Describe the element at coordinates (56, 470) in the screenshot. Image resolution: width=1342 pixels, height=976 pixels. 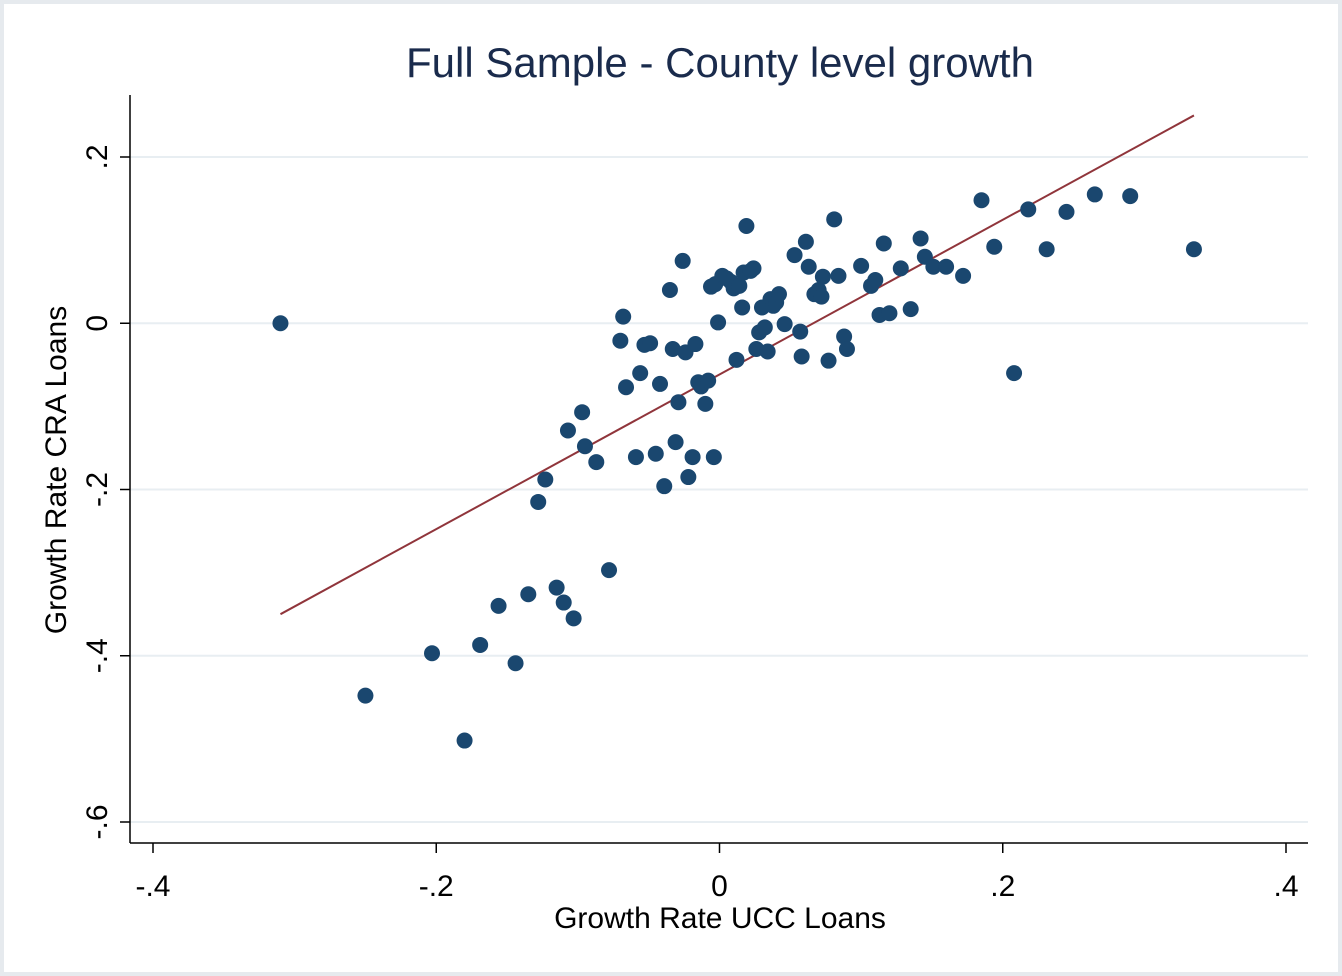
I see `y-axis-title: Growth Rate CRA Loans` at that location.